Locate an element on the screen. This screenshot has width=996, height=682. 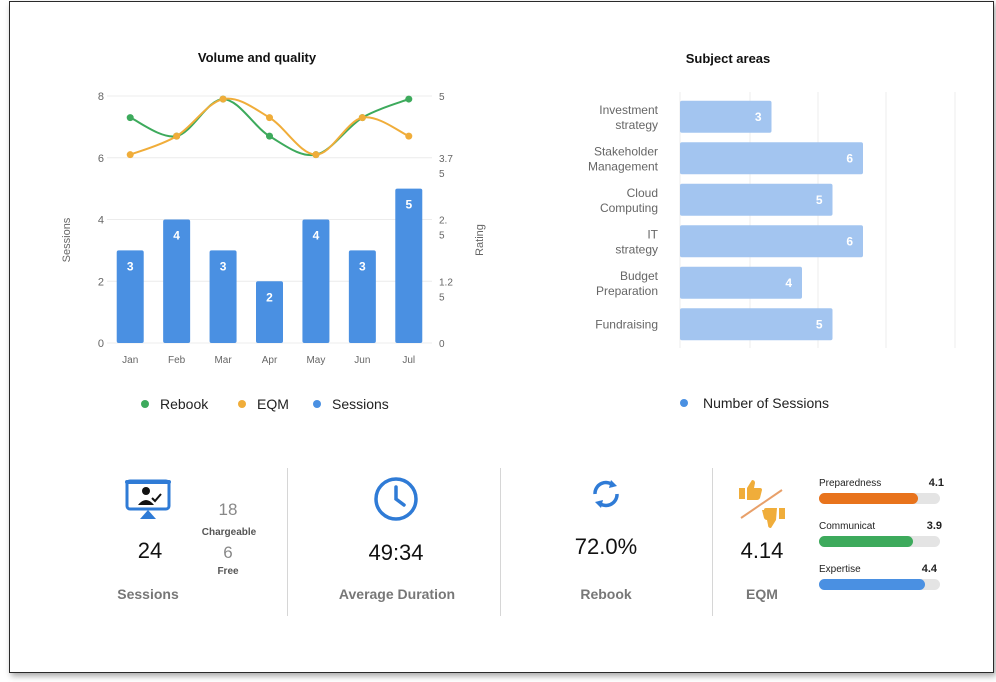
y-tick-label: 2 is located at coordinates (101, 282).